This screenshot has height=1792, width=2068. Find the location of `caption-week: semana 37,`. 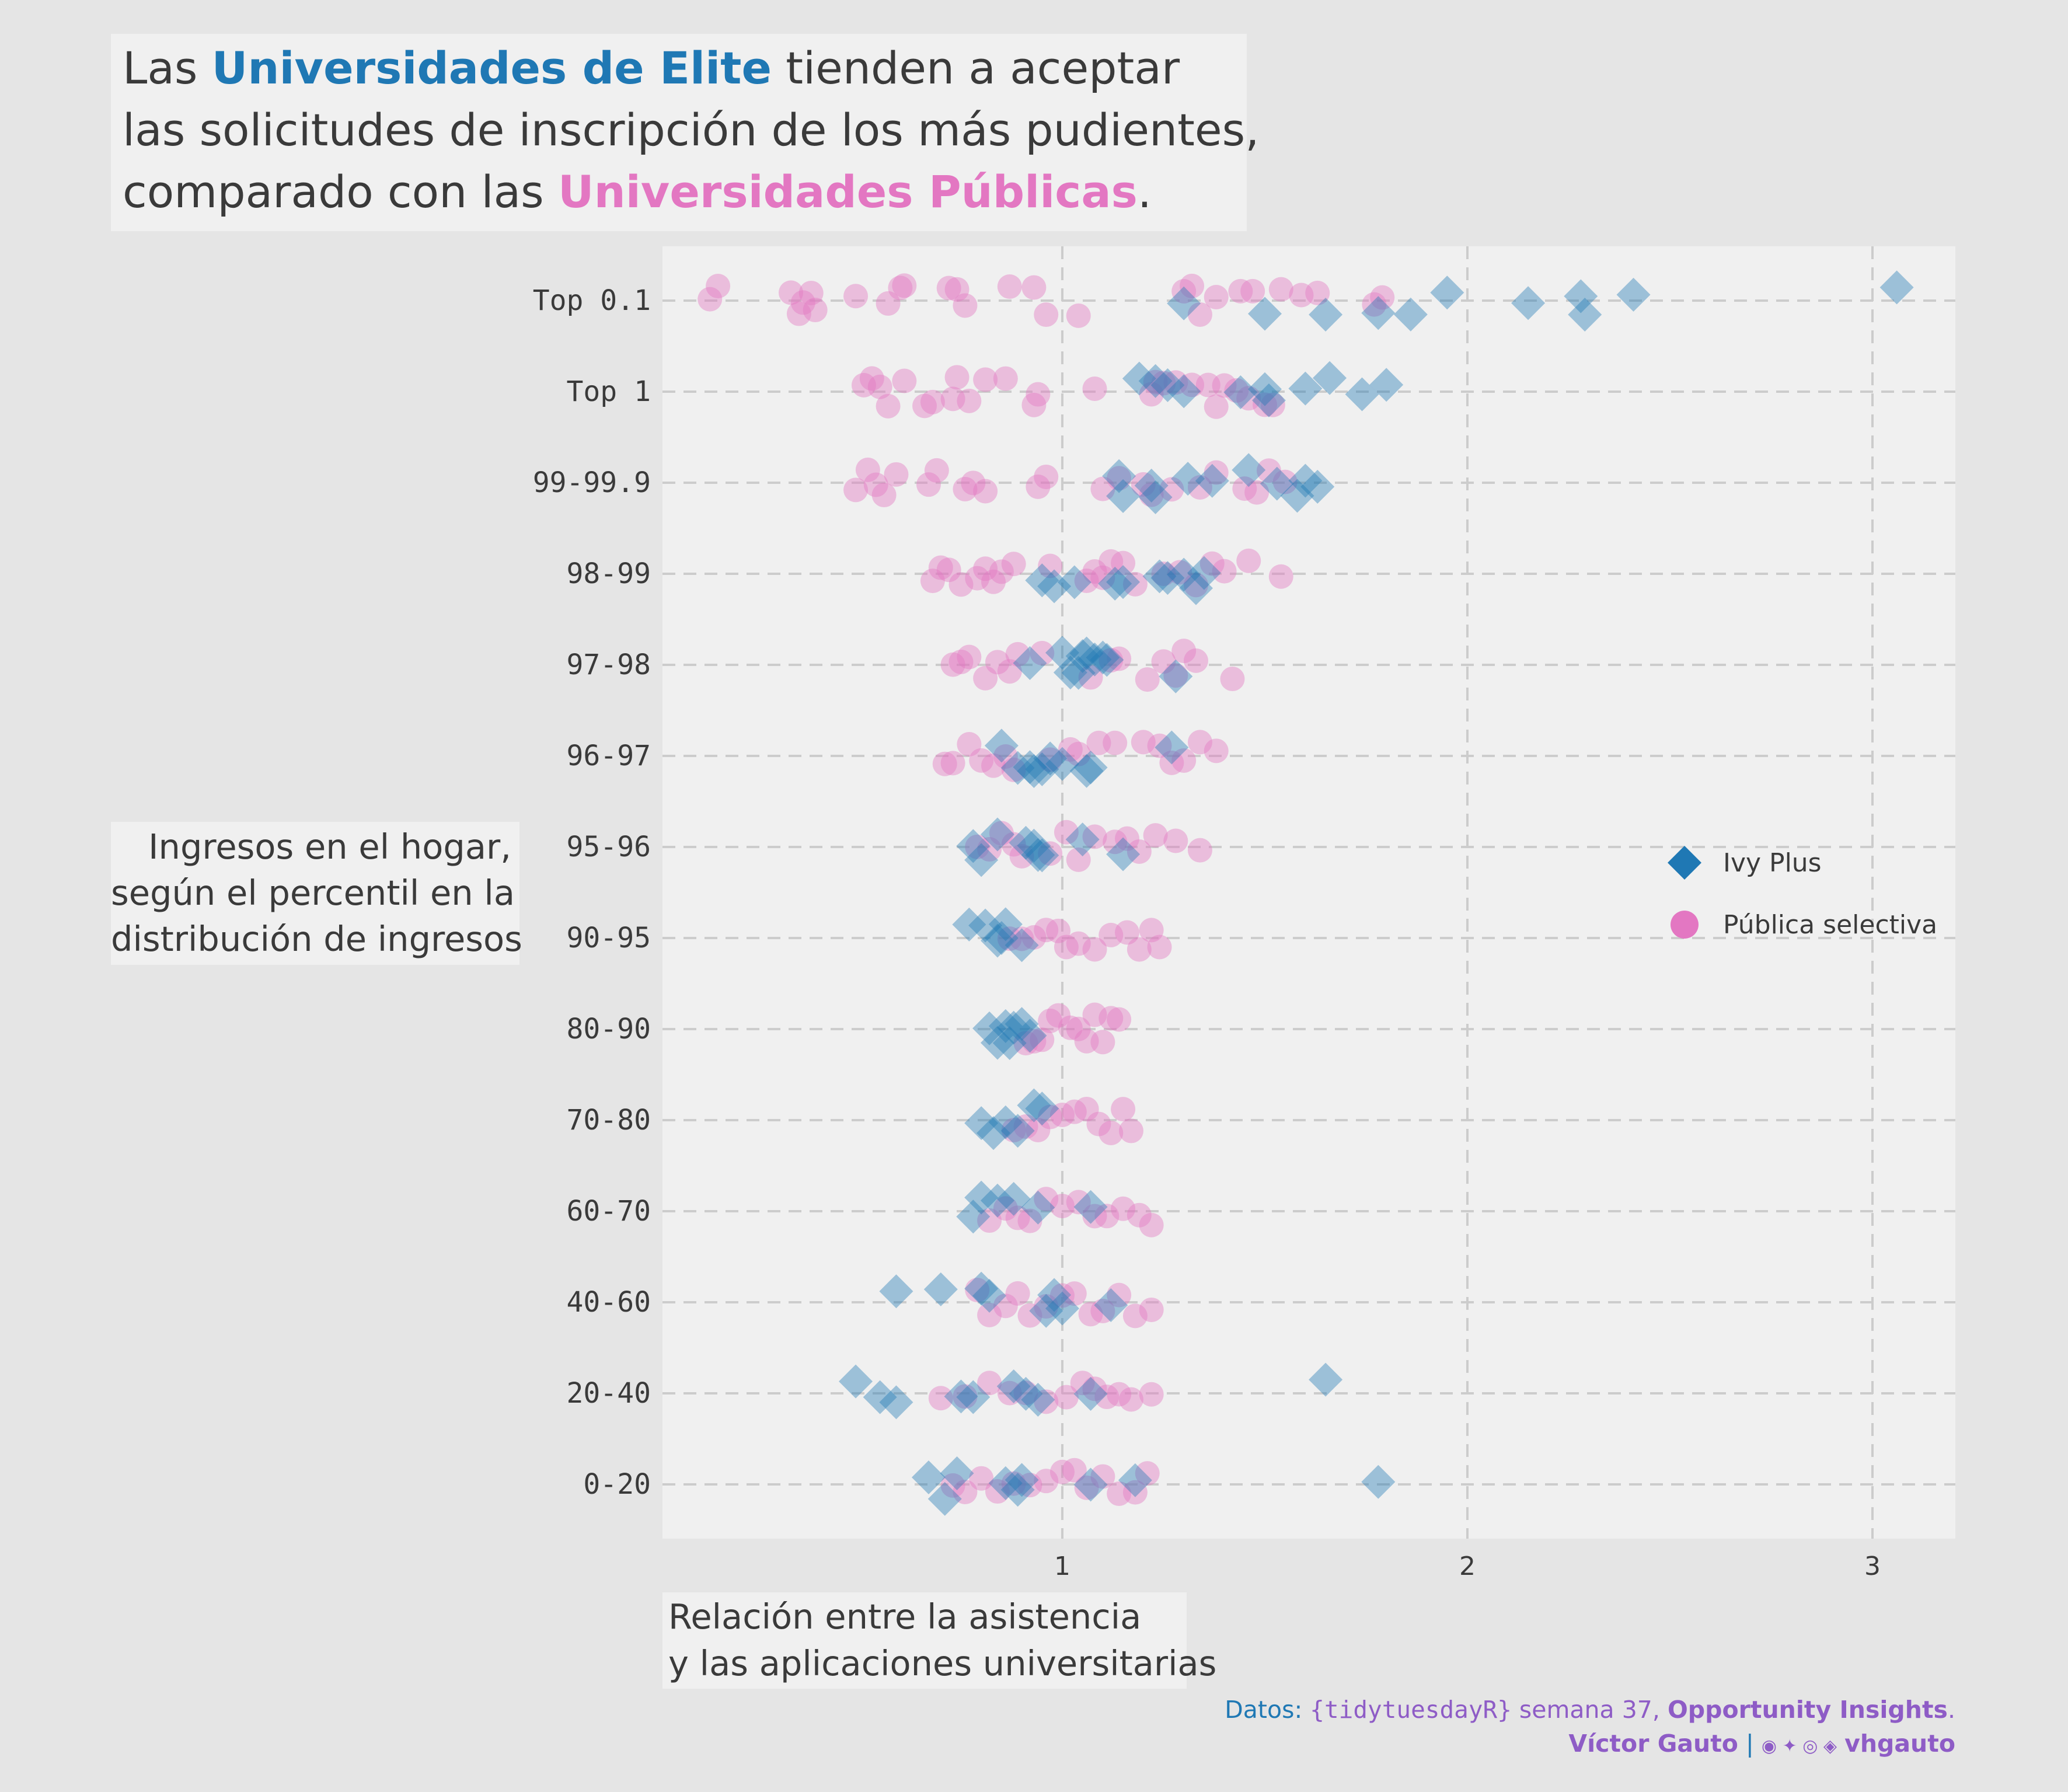

caption-week: semana 37, is located at coordinates (1589, 1710).